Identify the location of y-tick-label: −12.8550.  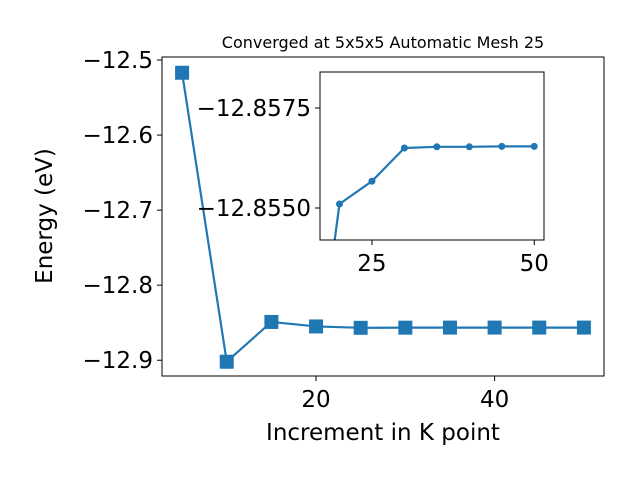
(254, 209).